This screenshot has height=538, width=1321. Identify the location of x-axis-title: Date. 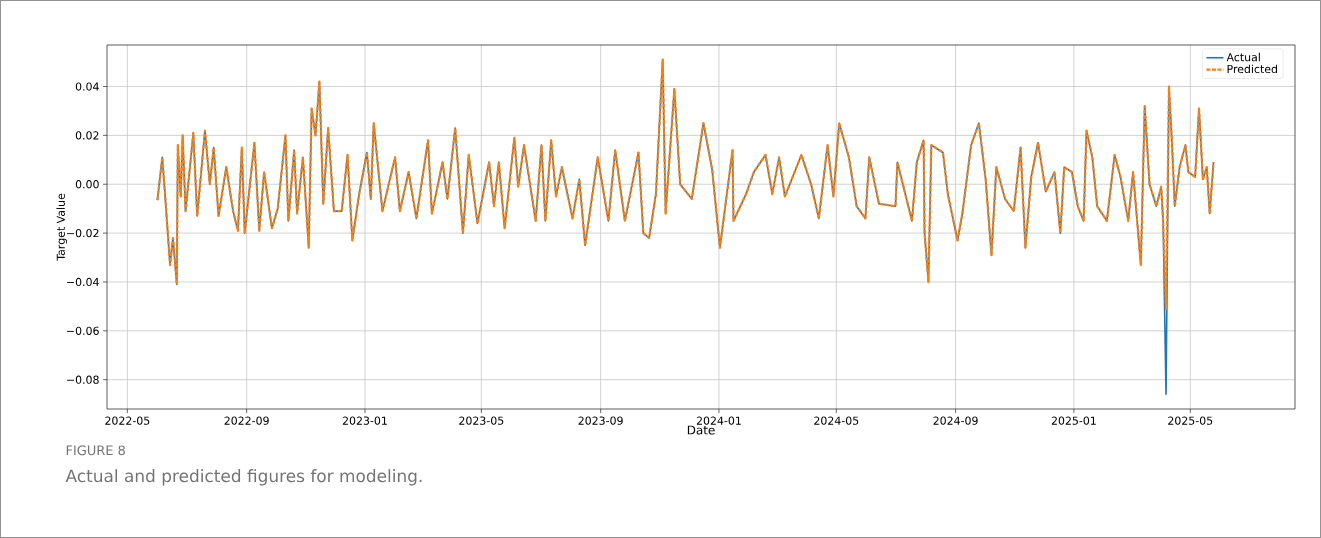
(701, 430).